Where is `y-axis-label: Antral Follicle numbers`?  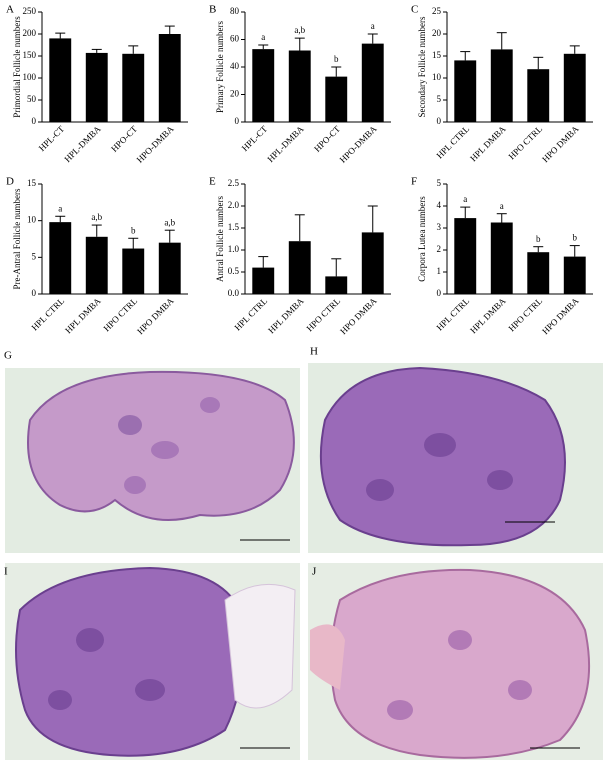
y-axis-label: Antral Follicle numbers is located at coordinates (220, 239).